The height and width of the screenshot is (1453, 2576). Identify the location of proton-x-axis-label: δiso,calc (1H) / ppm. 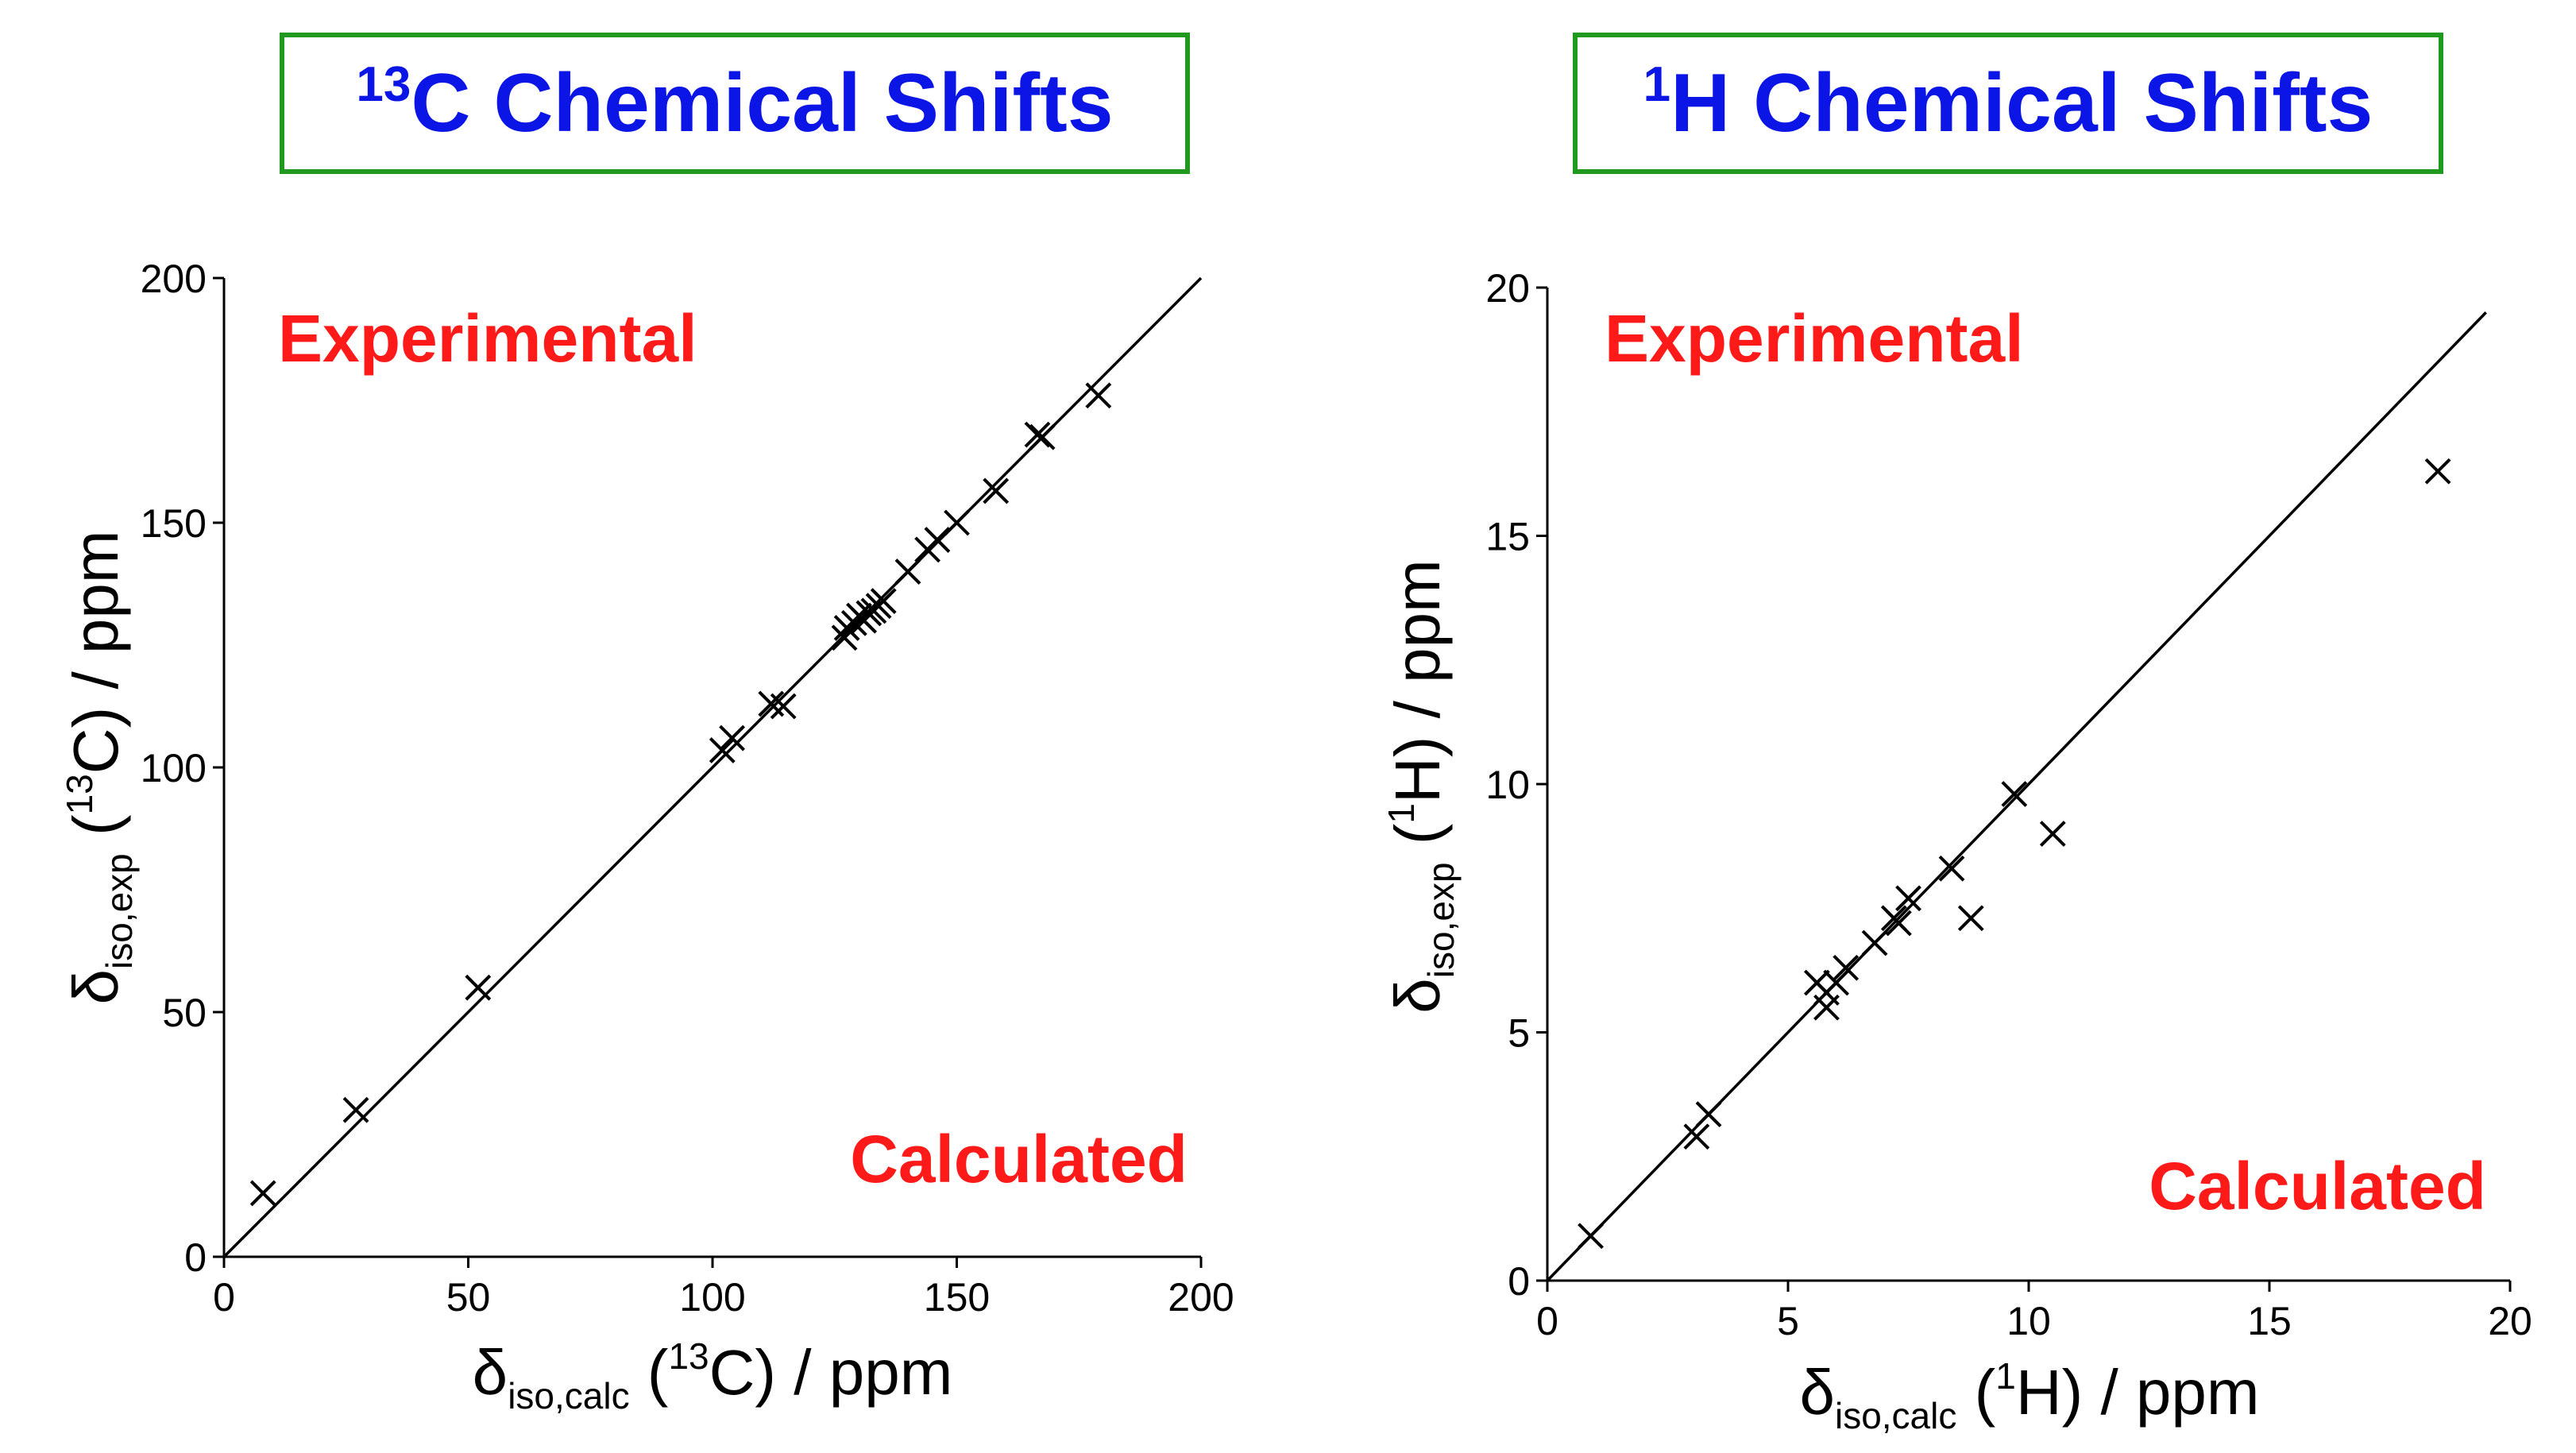
(2029, 1395).